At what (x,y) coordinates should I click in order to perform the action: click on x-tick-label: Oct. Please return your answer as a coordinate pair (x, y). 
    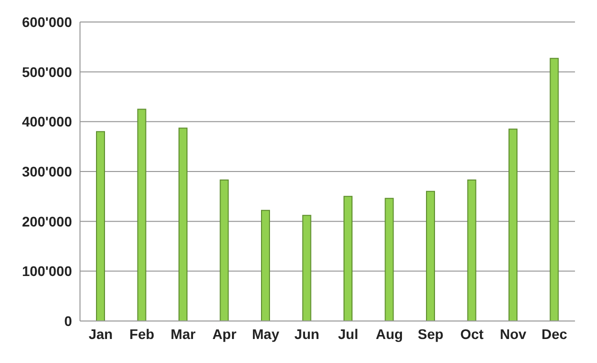
    Looking at the image, I should click on (472, 334).